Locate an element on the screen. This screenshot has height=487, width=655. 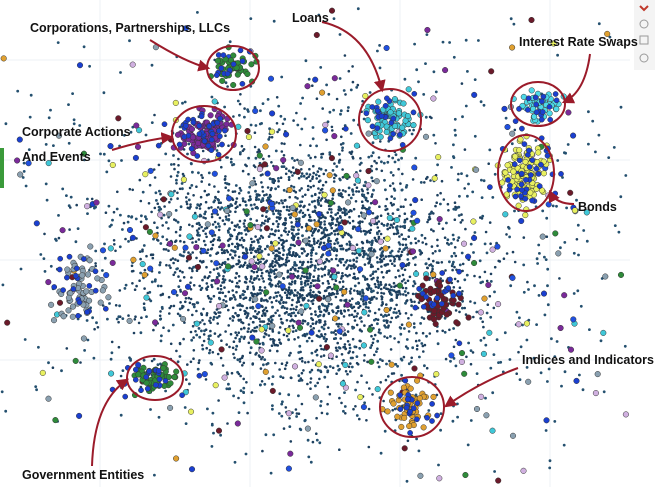
highlight-ring is located at coordinates (412, 407).